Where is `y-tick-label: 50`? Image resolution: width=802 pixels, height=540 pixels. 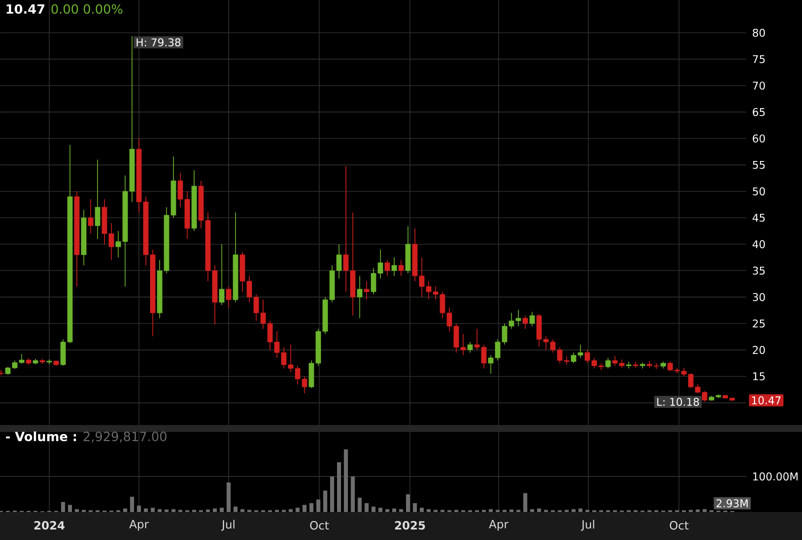 y-tick-label: 50 is located at coordinates (758, 191).